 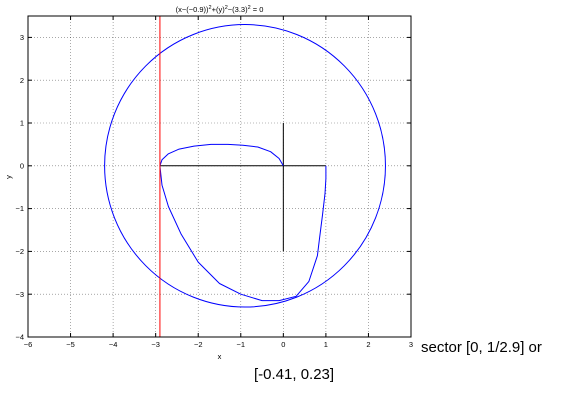 I want to click on title-sup-2: 2, so click(x=226, y=8).